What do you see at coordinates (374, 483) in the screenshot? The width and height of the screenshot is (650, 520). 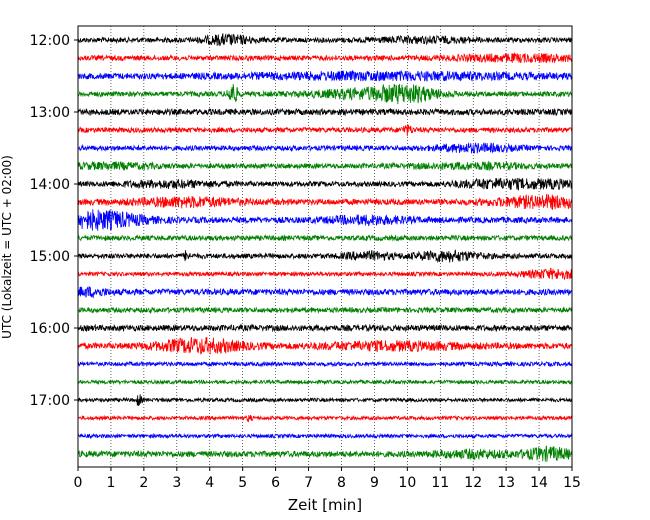 I see `x-tick-label: 9` at bounding box center [374, 483].